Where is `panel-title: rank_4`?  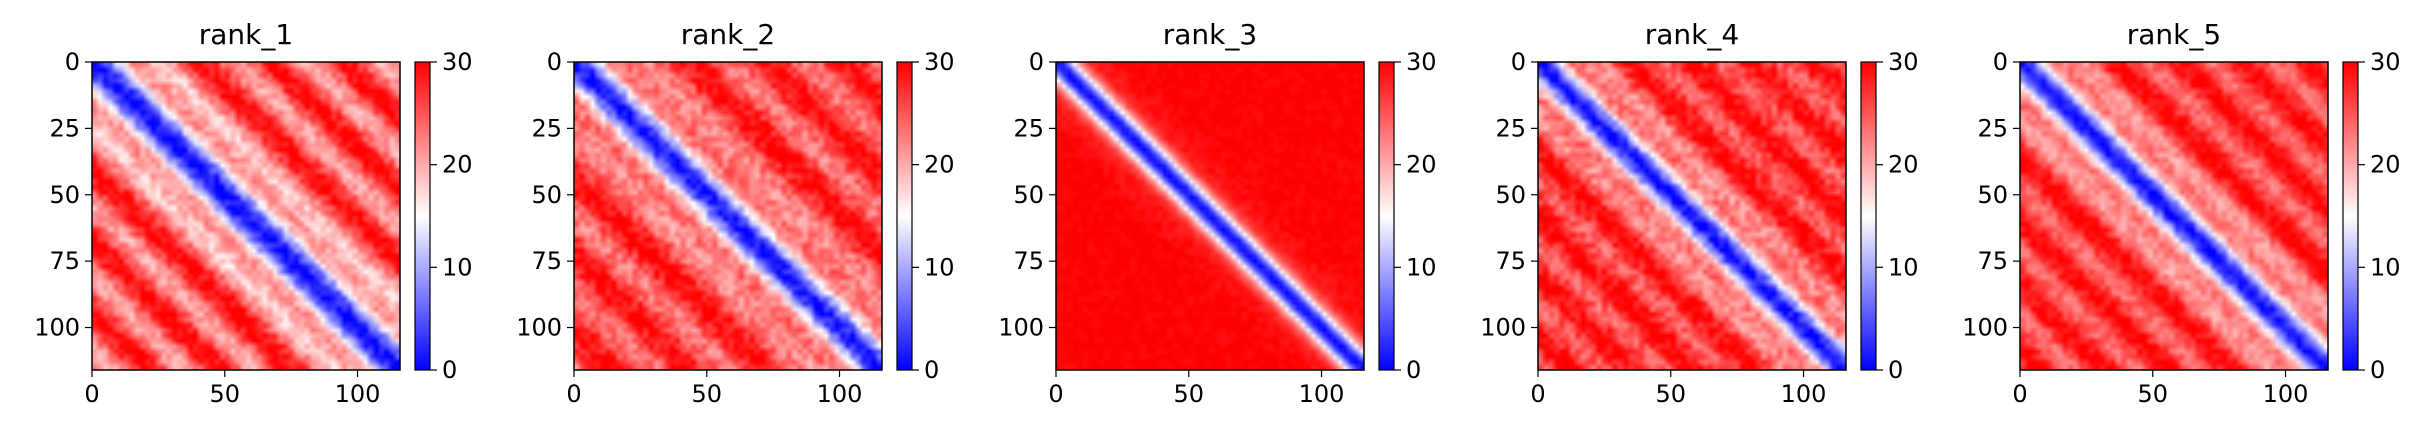
panel-title: rank_4 is located at coordinates (1692, 34).